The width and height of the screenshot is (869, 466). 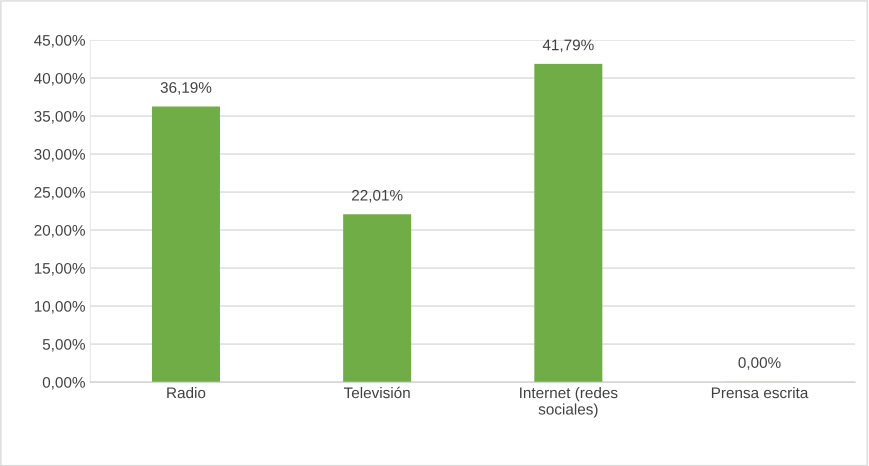 What do you see at coordinates (759, 363) in the screenshot?
I see `data-label: 0,00%` at bounding box center [759, 363].